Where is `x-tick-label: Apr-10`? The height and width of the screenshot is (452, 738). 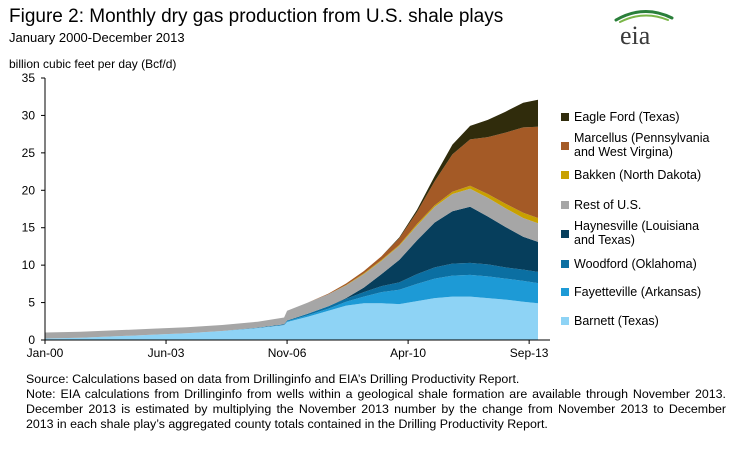 x-tick-label: Apr-10 is located at coordinates (408, 353).